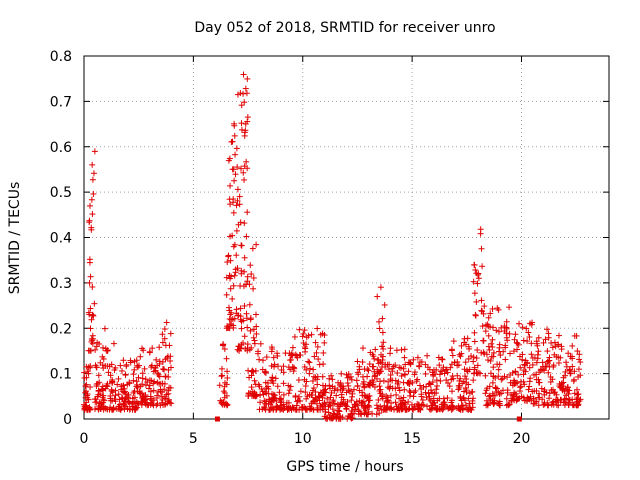 This screenshot has height=480, width=640. I want to click on y-tick-label: 0.4, so click(61, 239).